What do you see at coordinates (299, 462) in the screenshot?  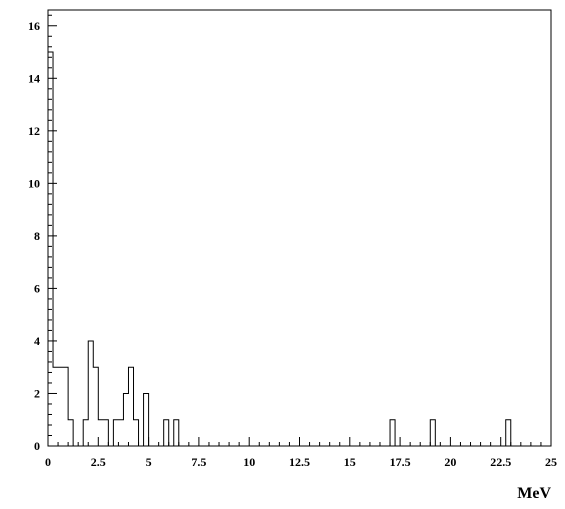 I see `x-tick-label: 12.5` at bounding box center [299, 462].